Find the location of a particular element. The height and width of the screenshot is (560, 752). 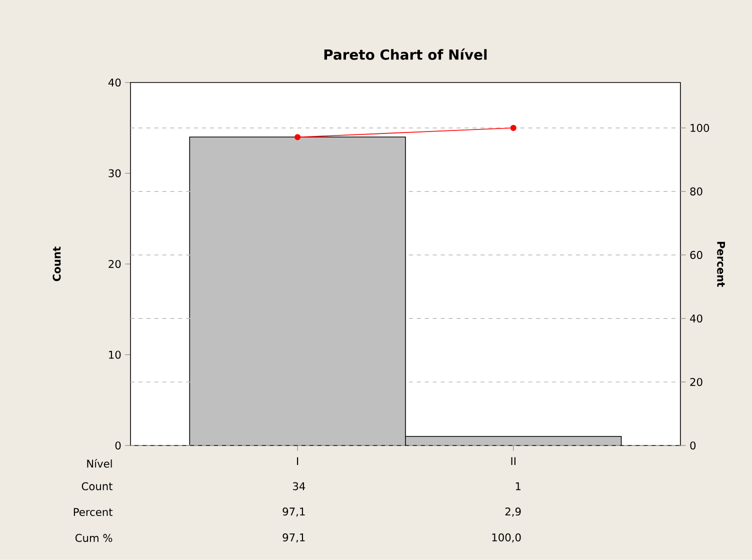

data-label: 100,0 is located at coordinates (506, 538).